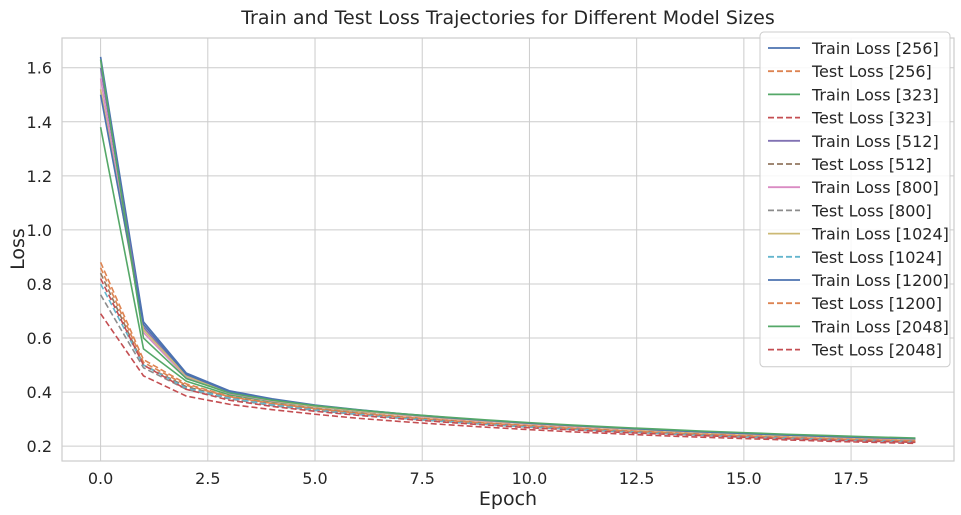 This screenshot has height=515, width=961. What do you see at coordinates (744, 478) in the screenshot?
I see `x-tick-label: 15.0` at bounding box center [744, 478].